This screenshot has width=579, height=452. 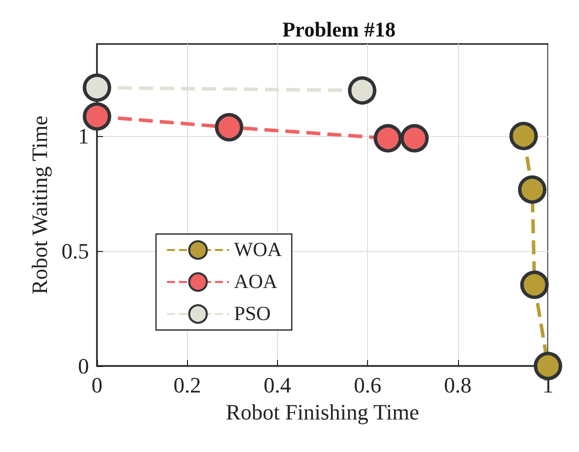 What do you see at coordinates (39, 205) in the screenshot?
I see `y-axis-title: Robot Waiting Time` at bounding box center [39, 205].